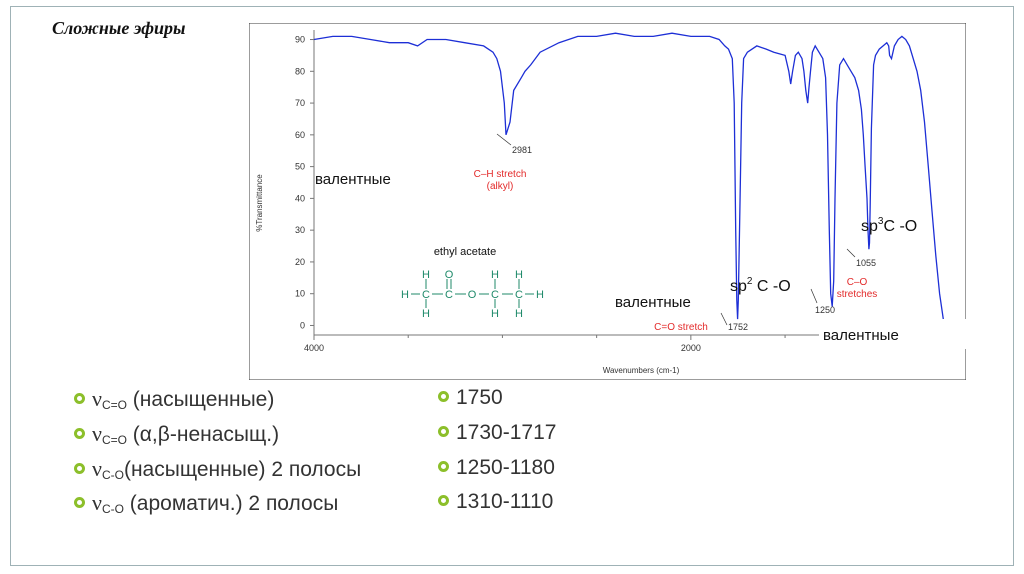  What do you see at coordinates (500, 186) in the screenshot?
I see `ch-stretch-sublabel: (alkyl)` at bounding box center [500, 186].